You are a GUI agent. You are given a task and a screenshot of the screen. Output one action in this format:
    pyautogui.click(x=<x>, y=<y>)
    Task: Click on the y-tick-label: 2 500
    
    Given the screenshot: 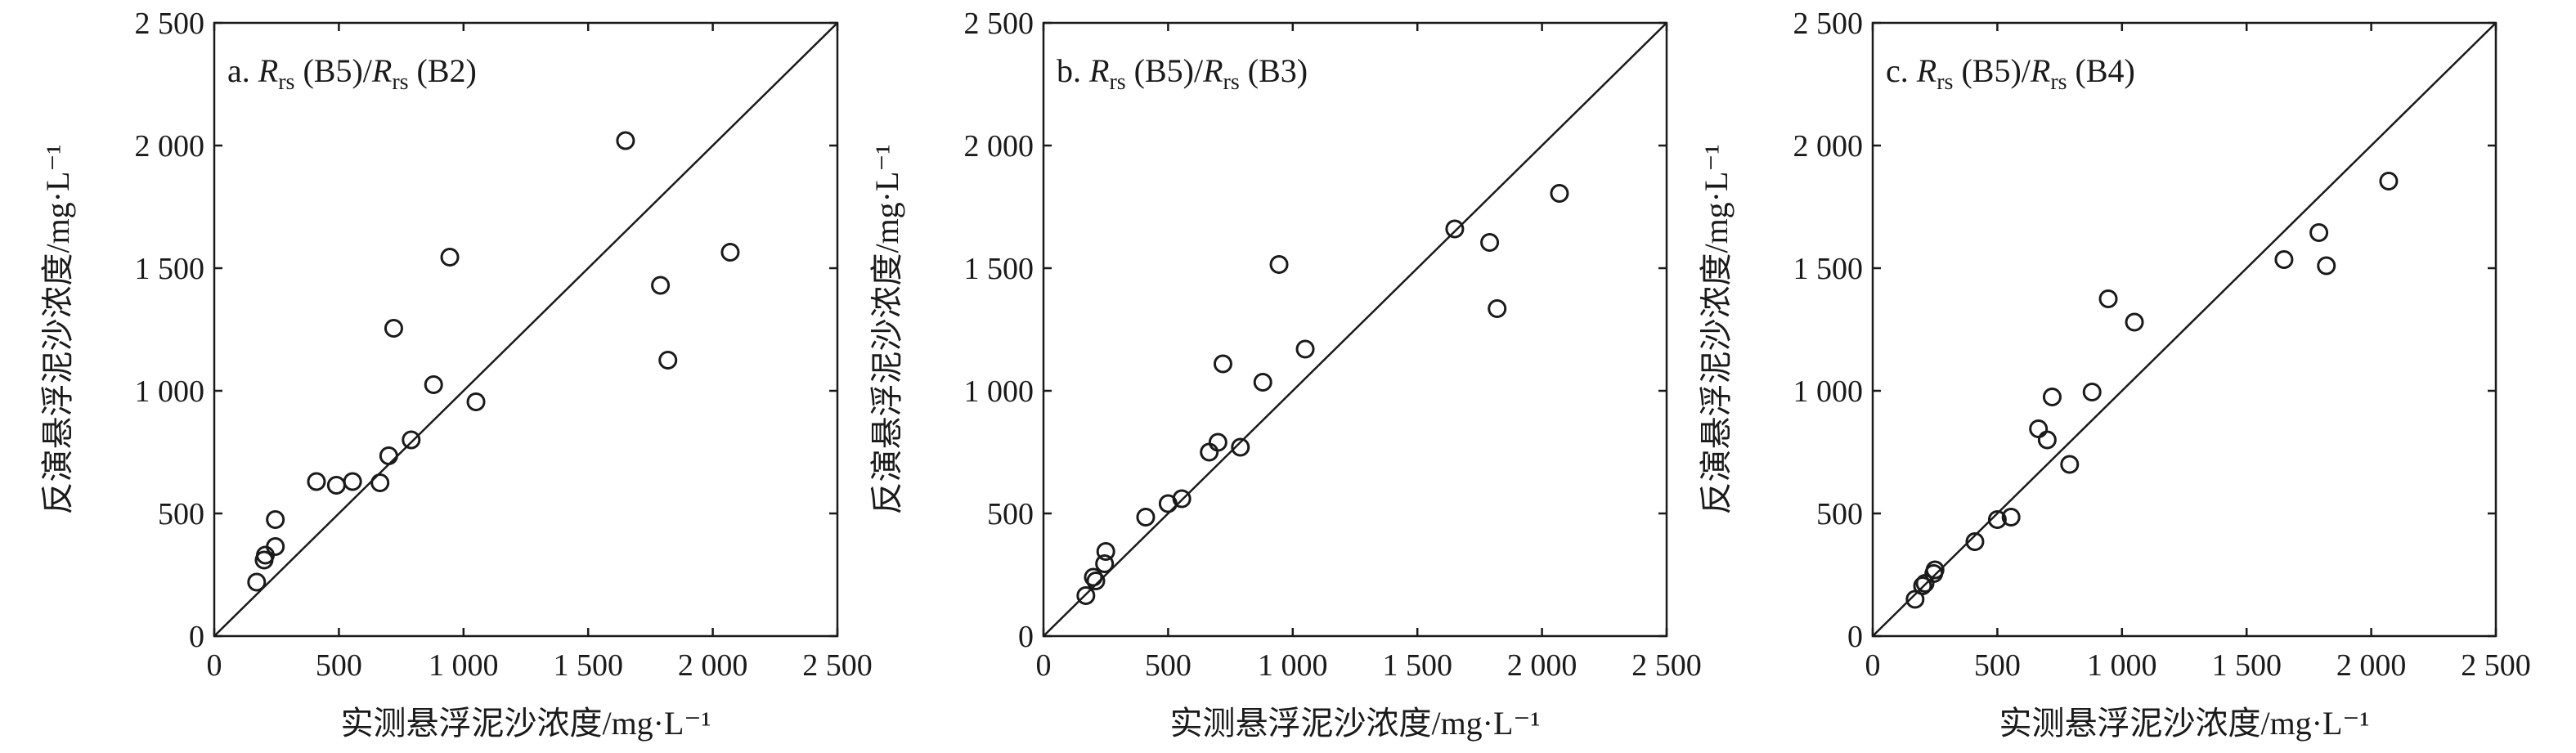 What is the action you would take?
    pyautogui.click(x=170, y=24)
    